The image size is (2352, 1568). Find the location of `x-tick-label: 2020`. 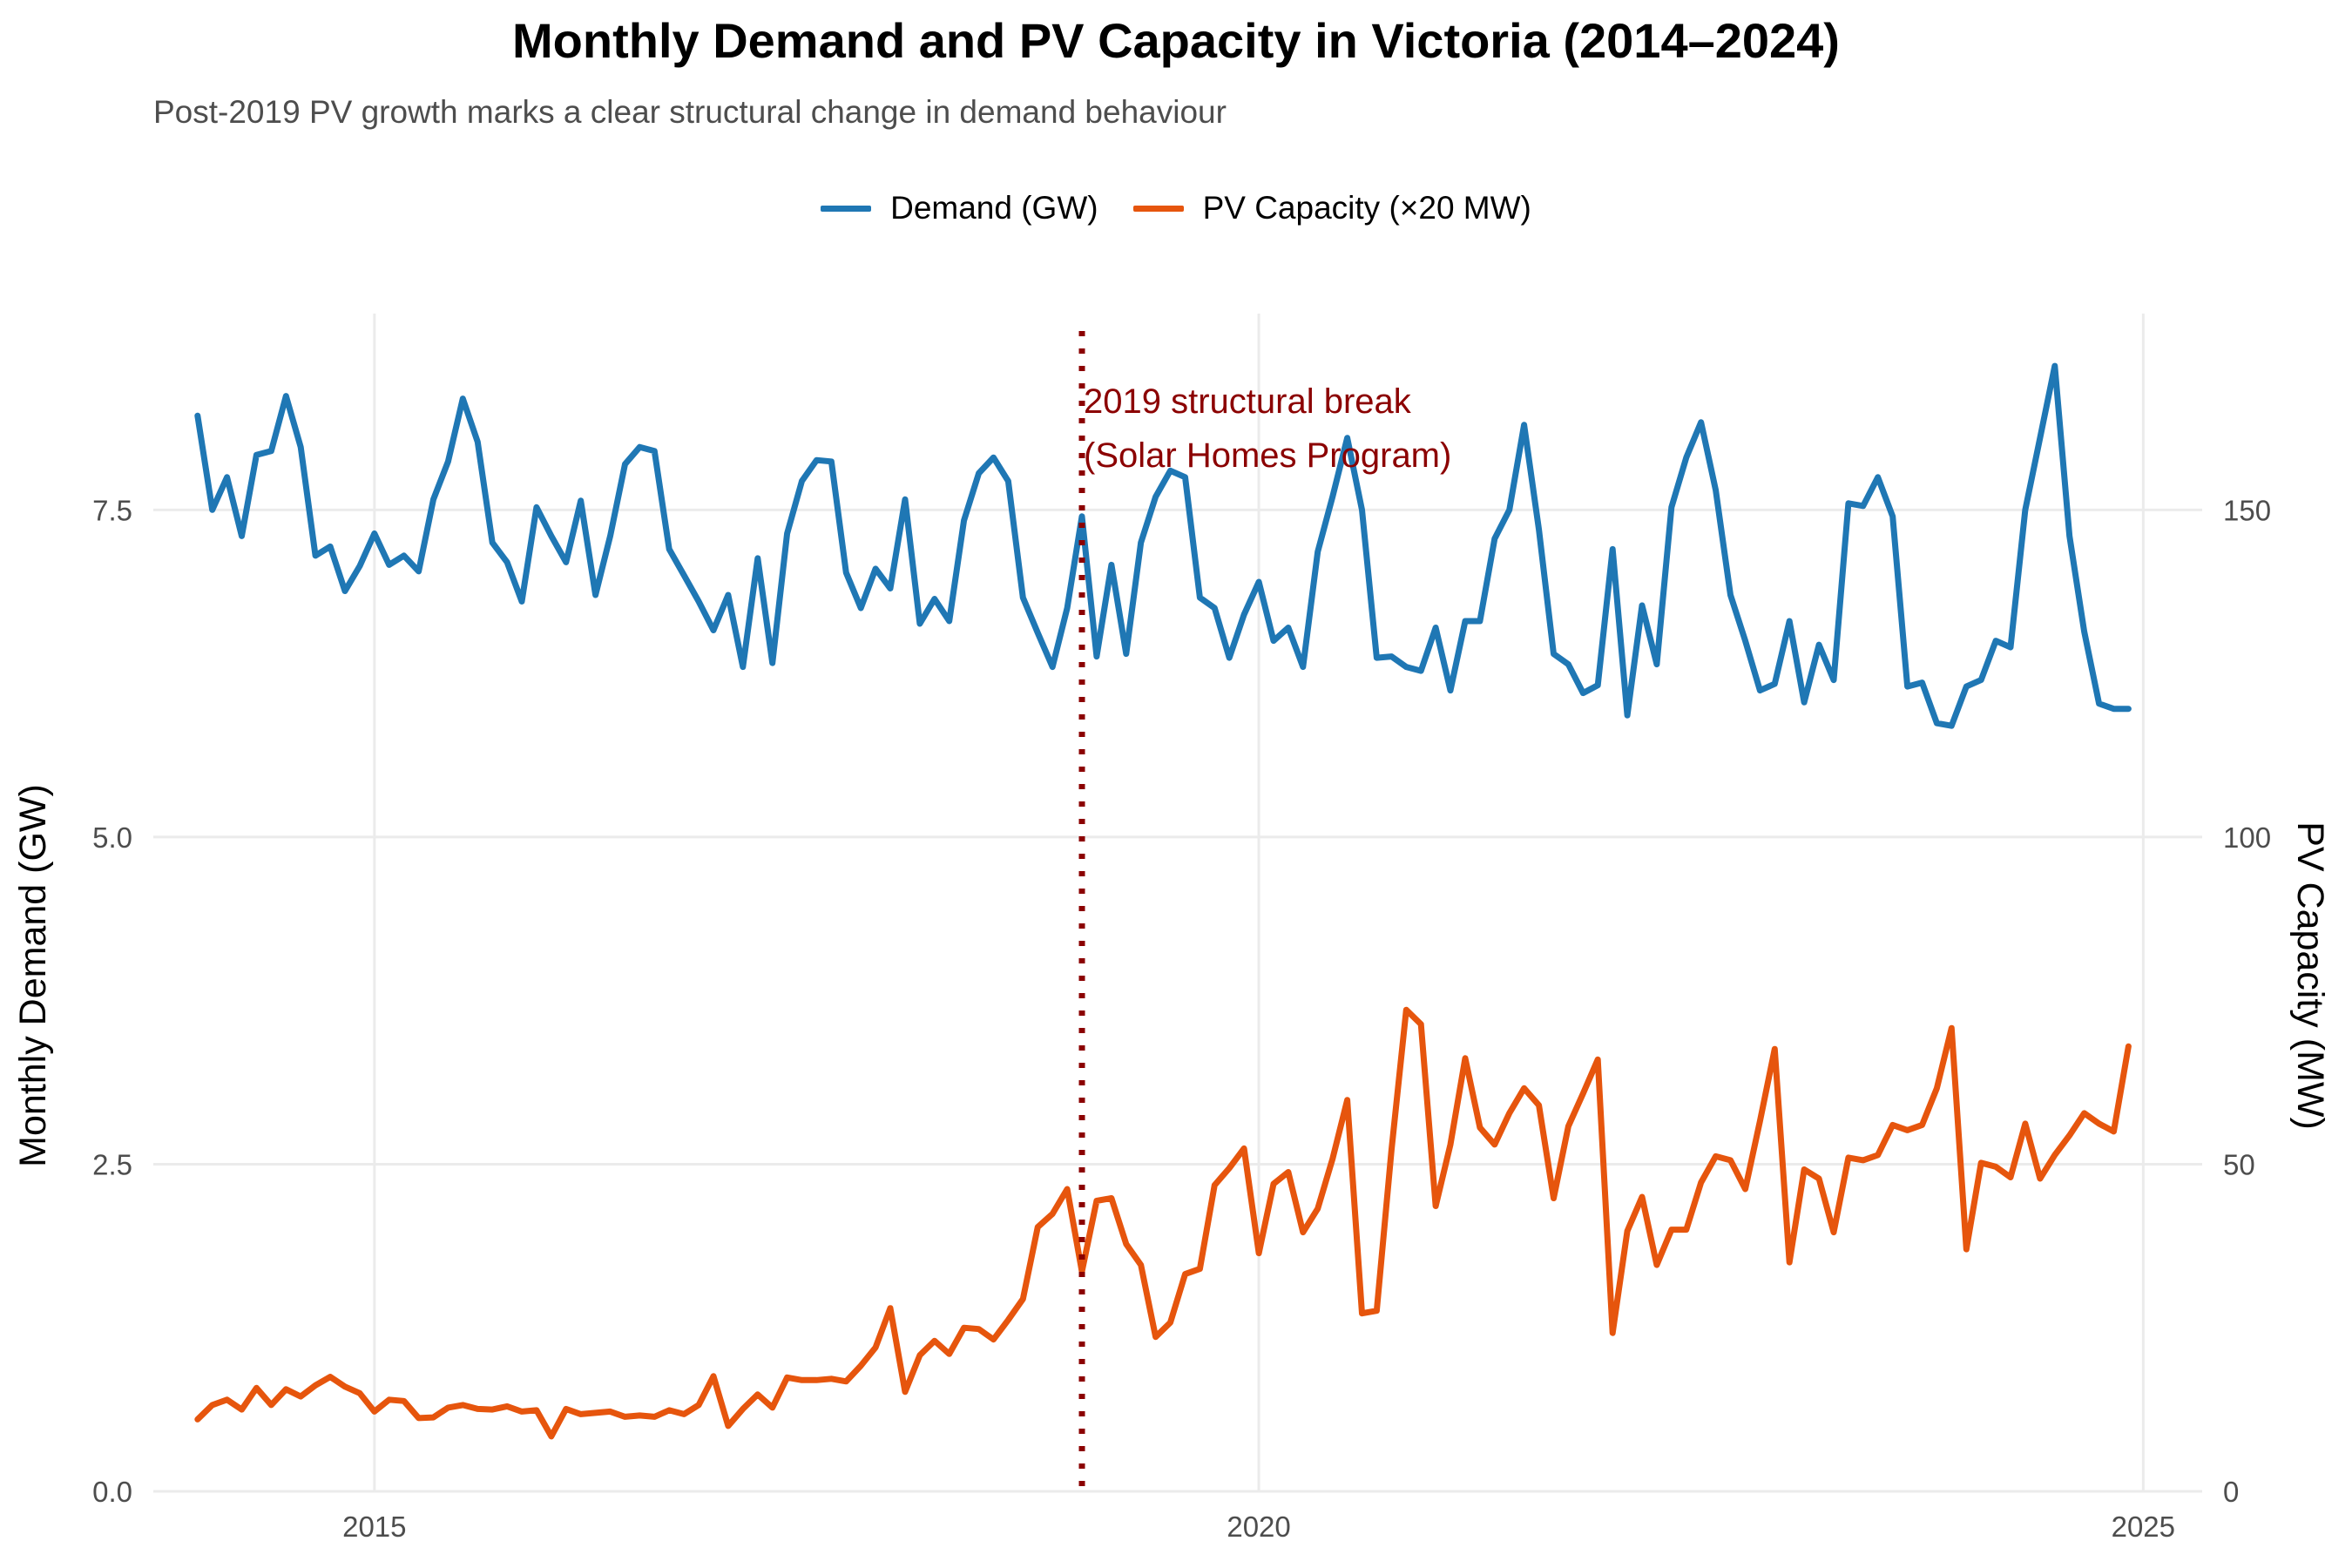

x-tick-label: 2020 is located at coordinates (1258, 1527).